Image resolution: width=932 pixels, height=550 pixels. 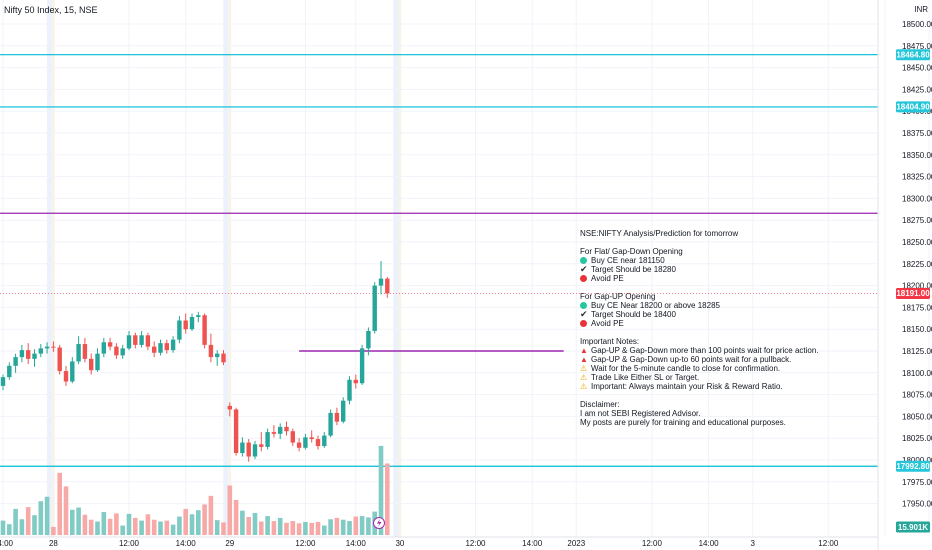 What do you see at coordinates (921, 9) in the screenshot?
I see `currency-label: INR` at bounding box center [921, 9].